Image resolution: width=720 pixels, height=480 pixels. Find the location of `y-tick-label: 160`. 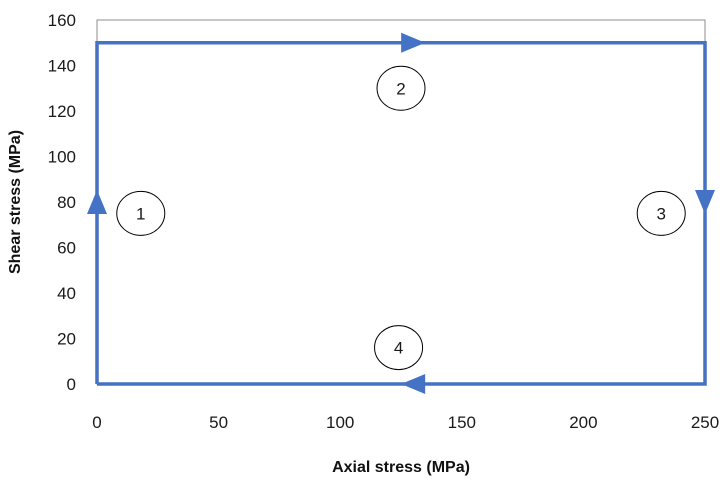

y-tick-label: 160 is located at coordinates (62, 20).